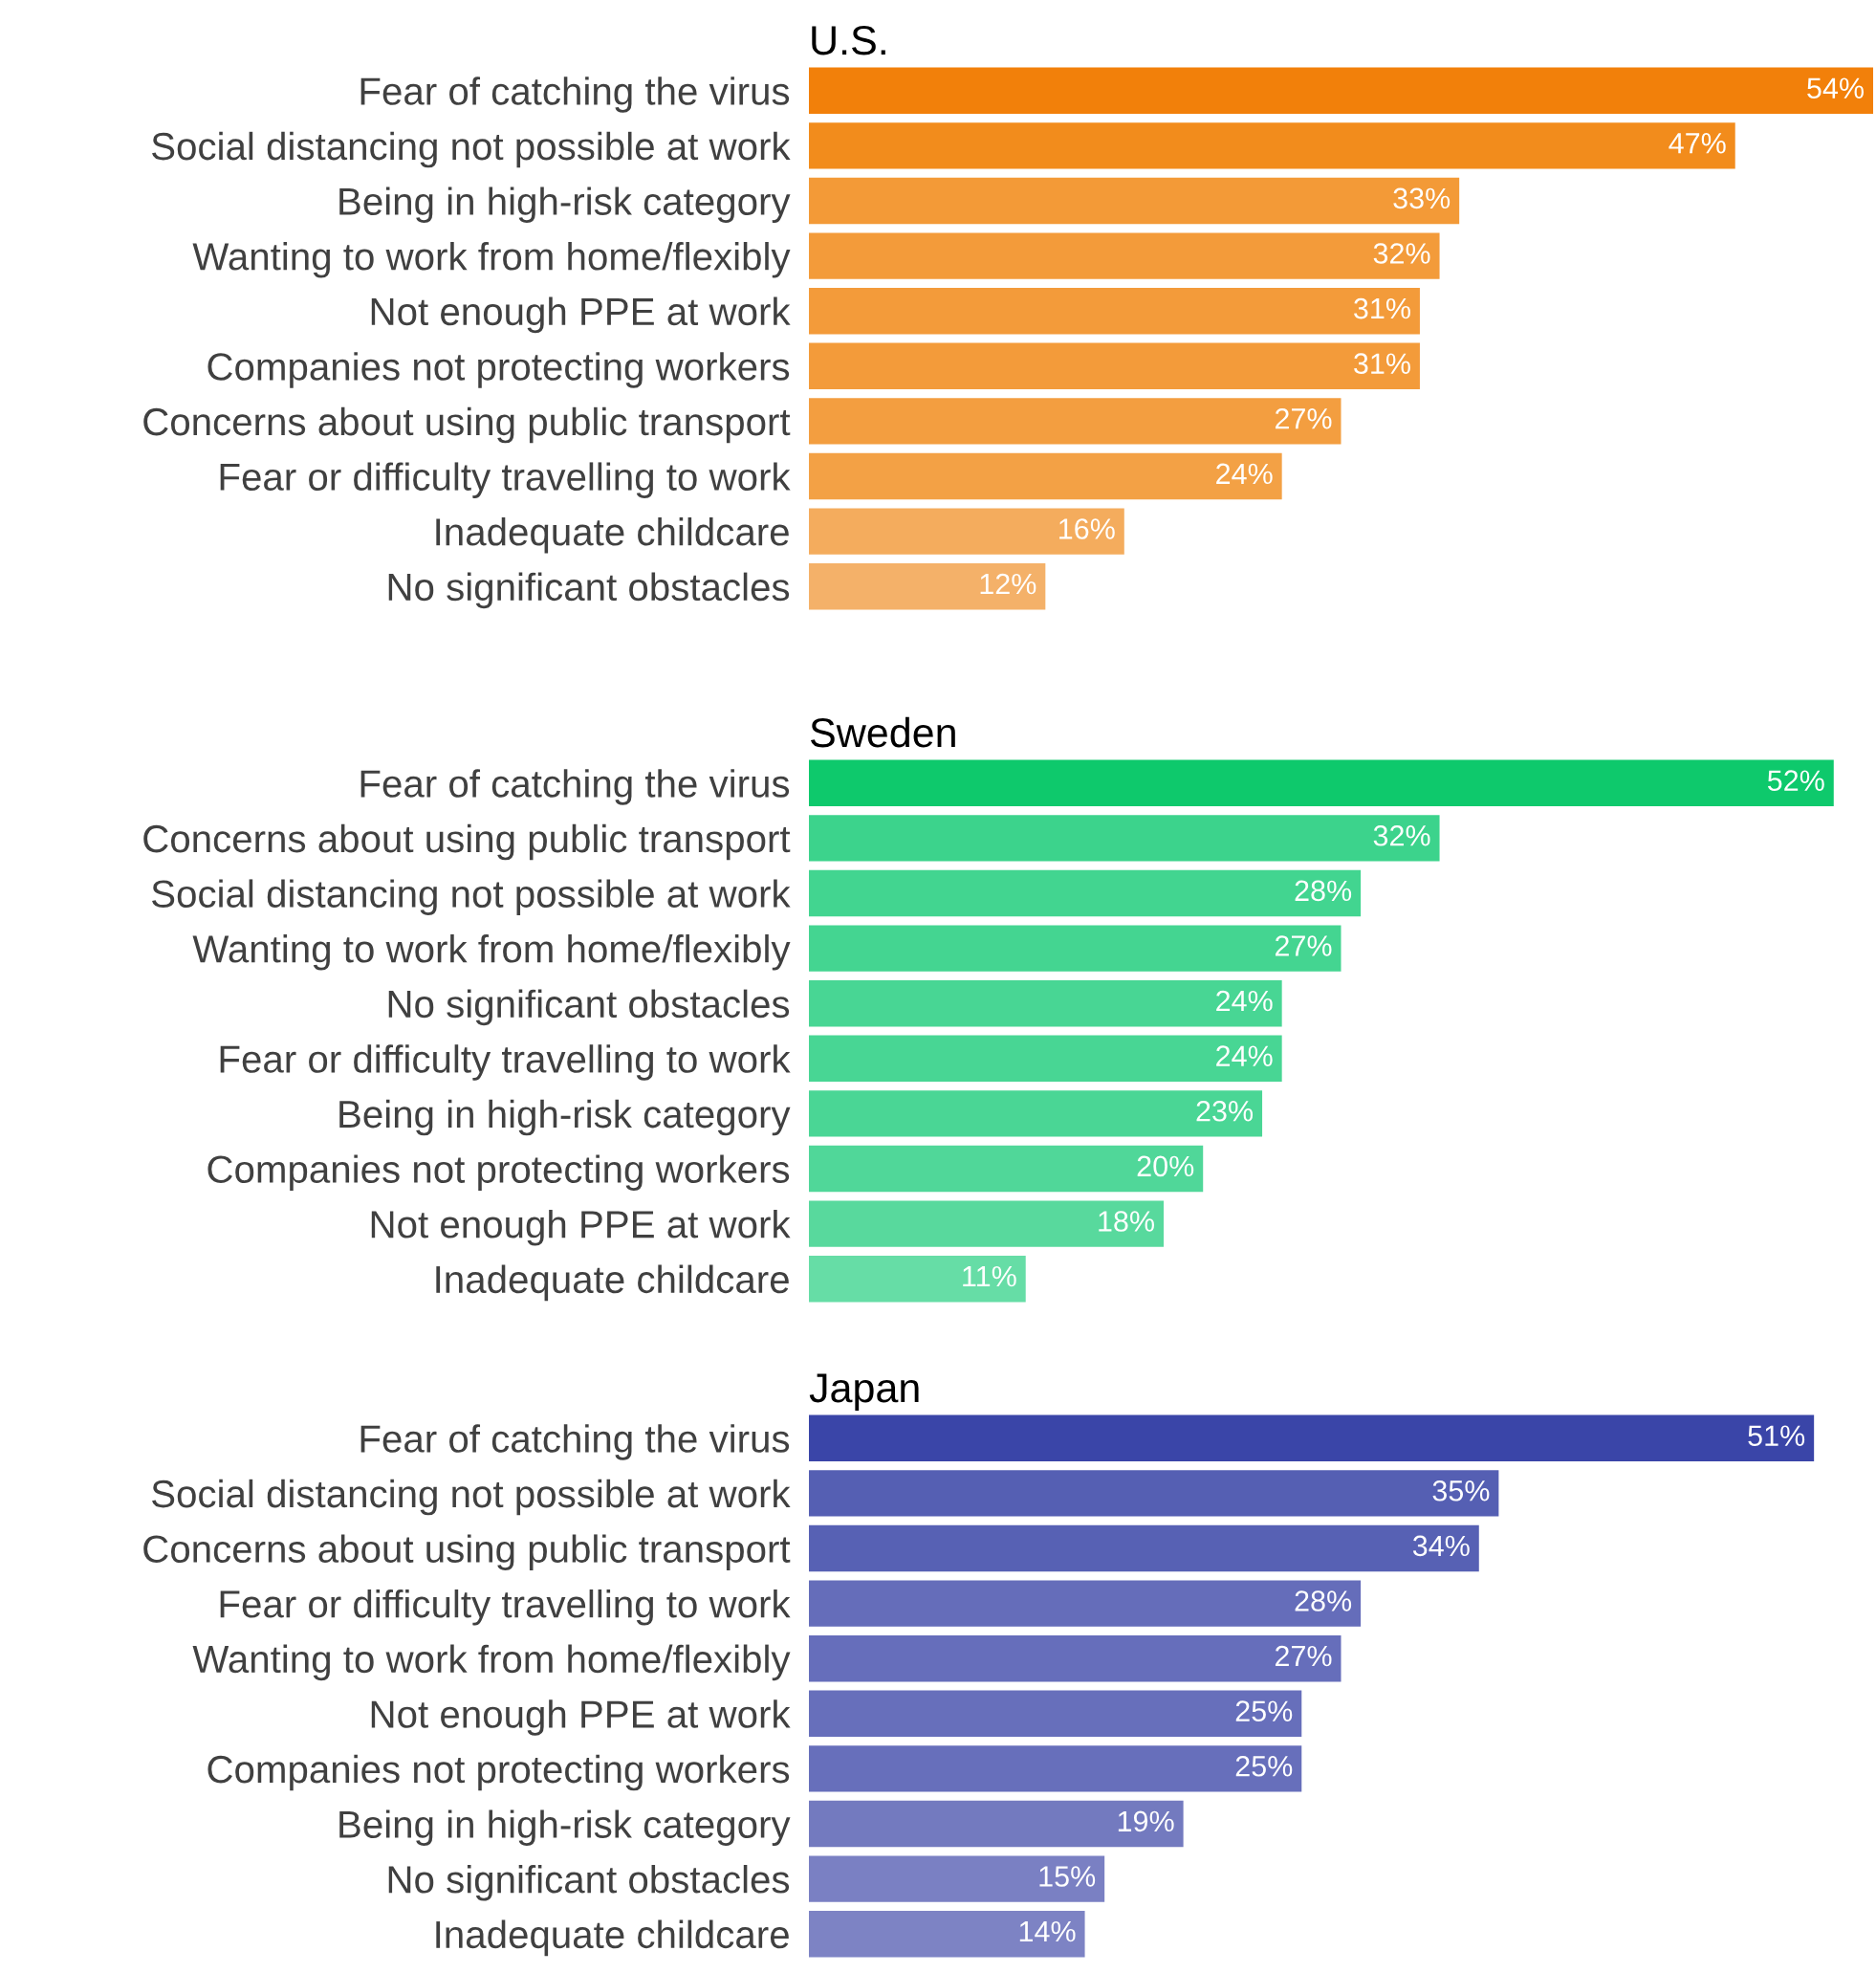  I want to click on chart-title: Sweden, so click(883, 732).